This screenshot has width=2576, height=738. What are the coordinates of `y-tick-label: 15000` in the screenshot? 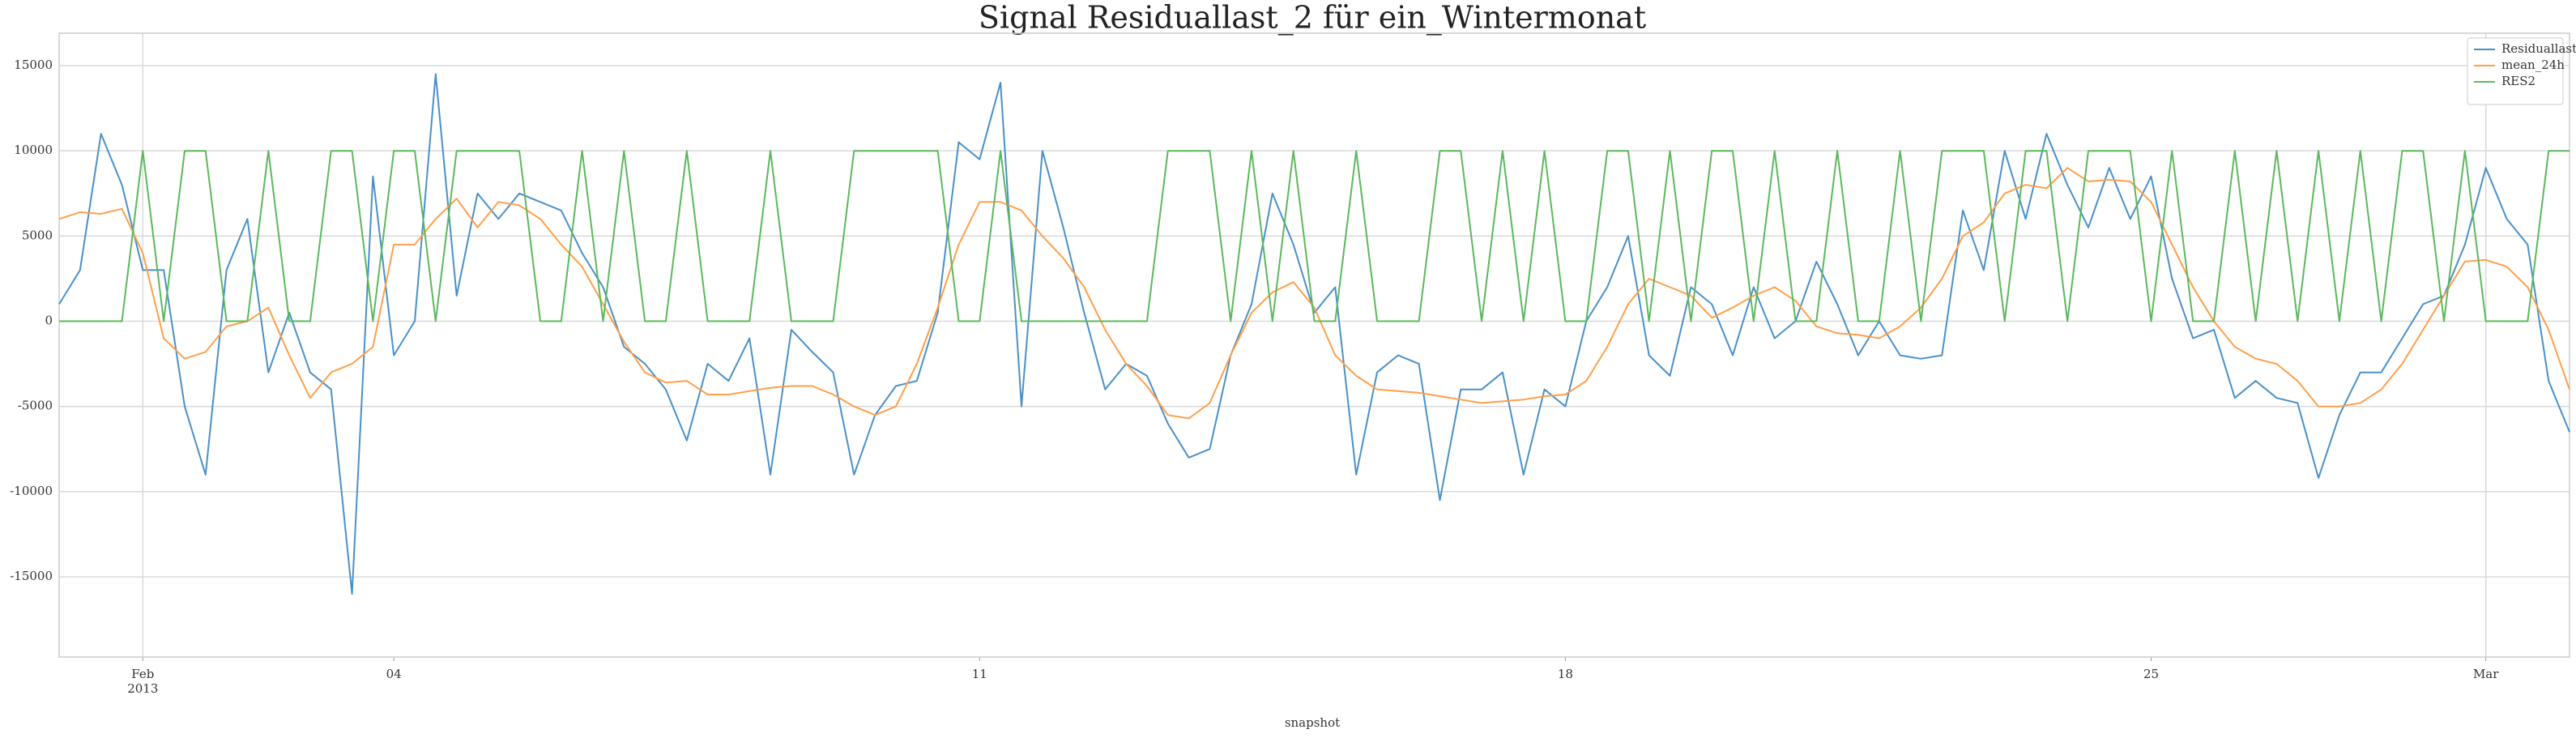 It's located at (33, 65).